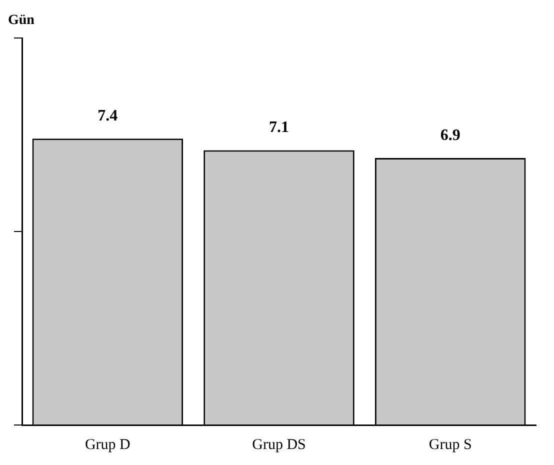 Image resolution: width=554 pixels, height=465 pixels. What do you see at coordinates (279, 127) in the screenshot?
I see `data-label: 7.1` at bounding box center [279, 127].